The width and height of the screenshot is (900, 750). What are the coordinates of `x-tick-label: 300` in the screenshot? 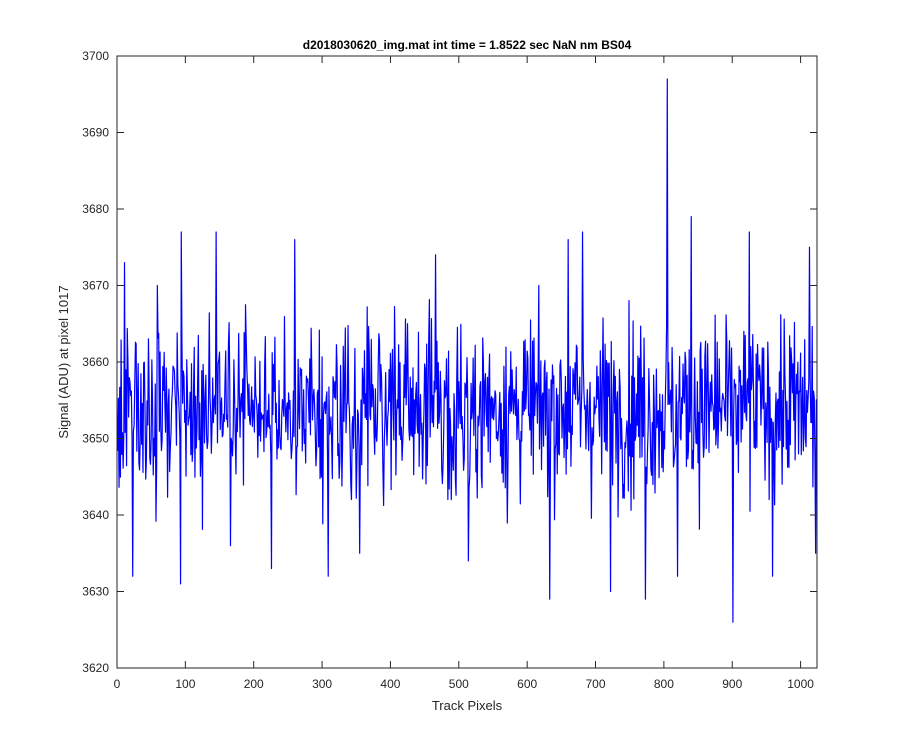 It's located at (322, 684).